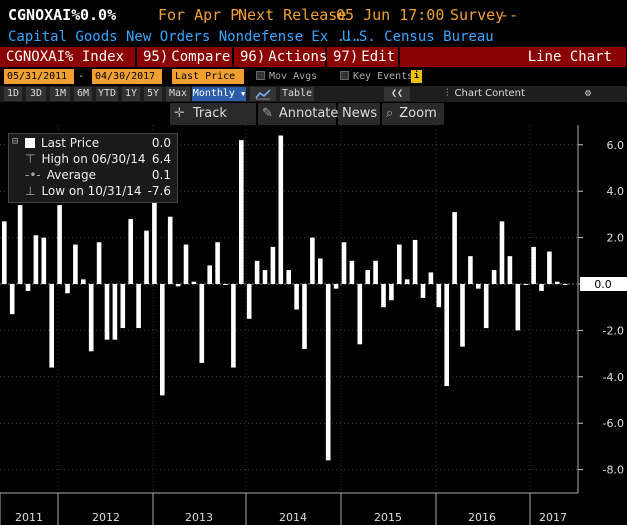 The image size is (627, 525). What do you see at coordinates (359, 114) in the screenshot?
I see `news-button: News` at bounding box center [359, 114].